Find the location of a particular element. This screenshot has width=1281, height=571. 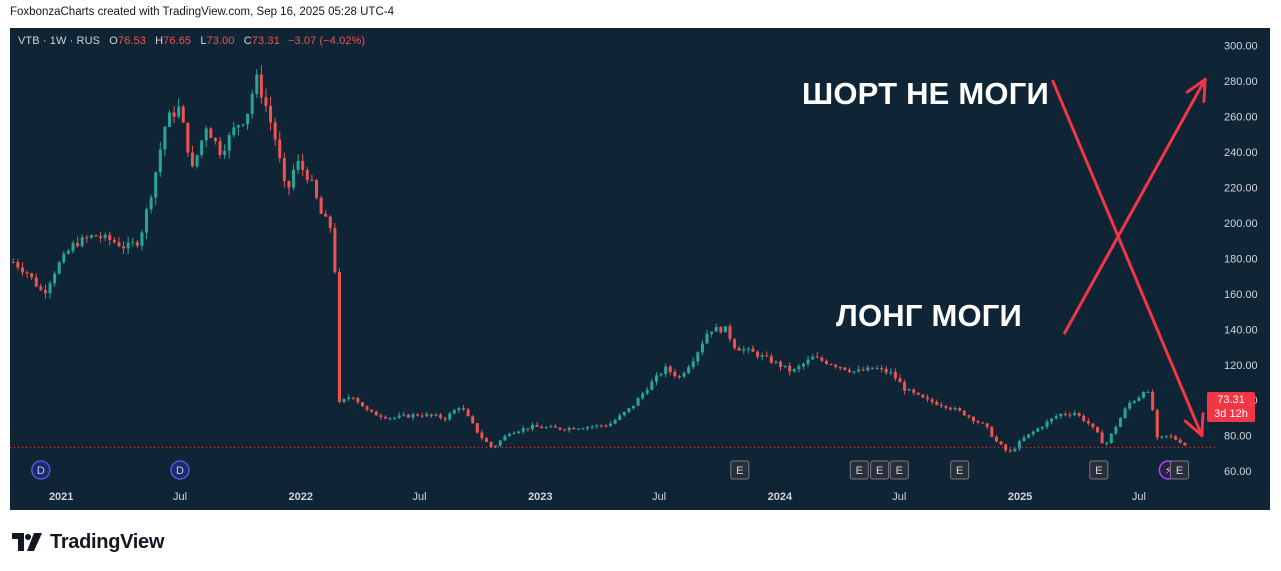

price-tick-label: 140.00 is located at coordinates (1241, 330).